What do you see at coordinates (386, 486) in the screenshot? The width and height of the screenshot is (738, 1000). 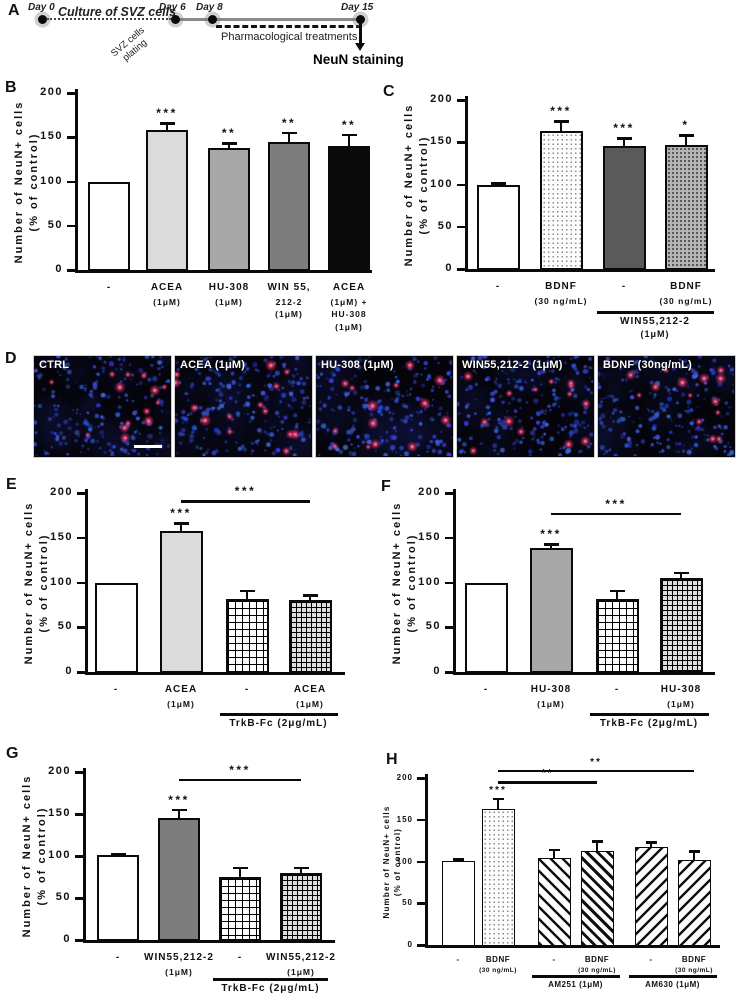 I see `panel-label-f: F` at bounding box center [386, 486].